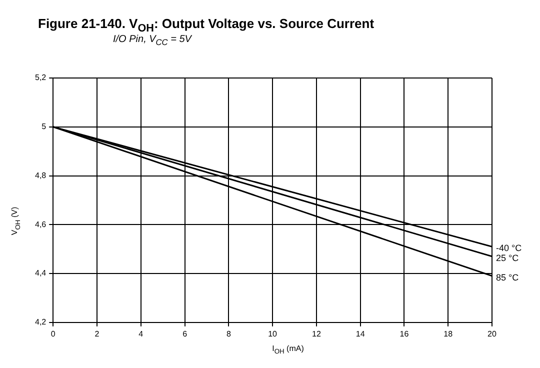 Image resolution: width=540 pixels, height=368 pixels. What do you see at coordinates (97, 333) in the screenshot?
I see `x-tick-label: 2` at bounding box center [97, 333].